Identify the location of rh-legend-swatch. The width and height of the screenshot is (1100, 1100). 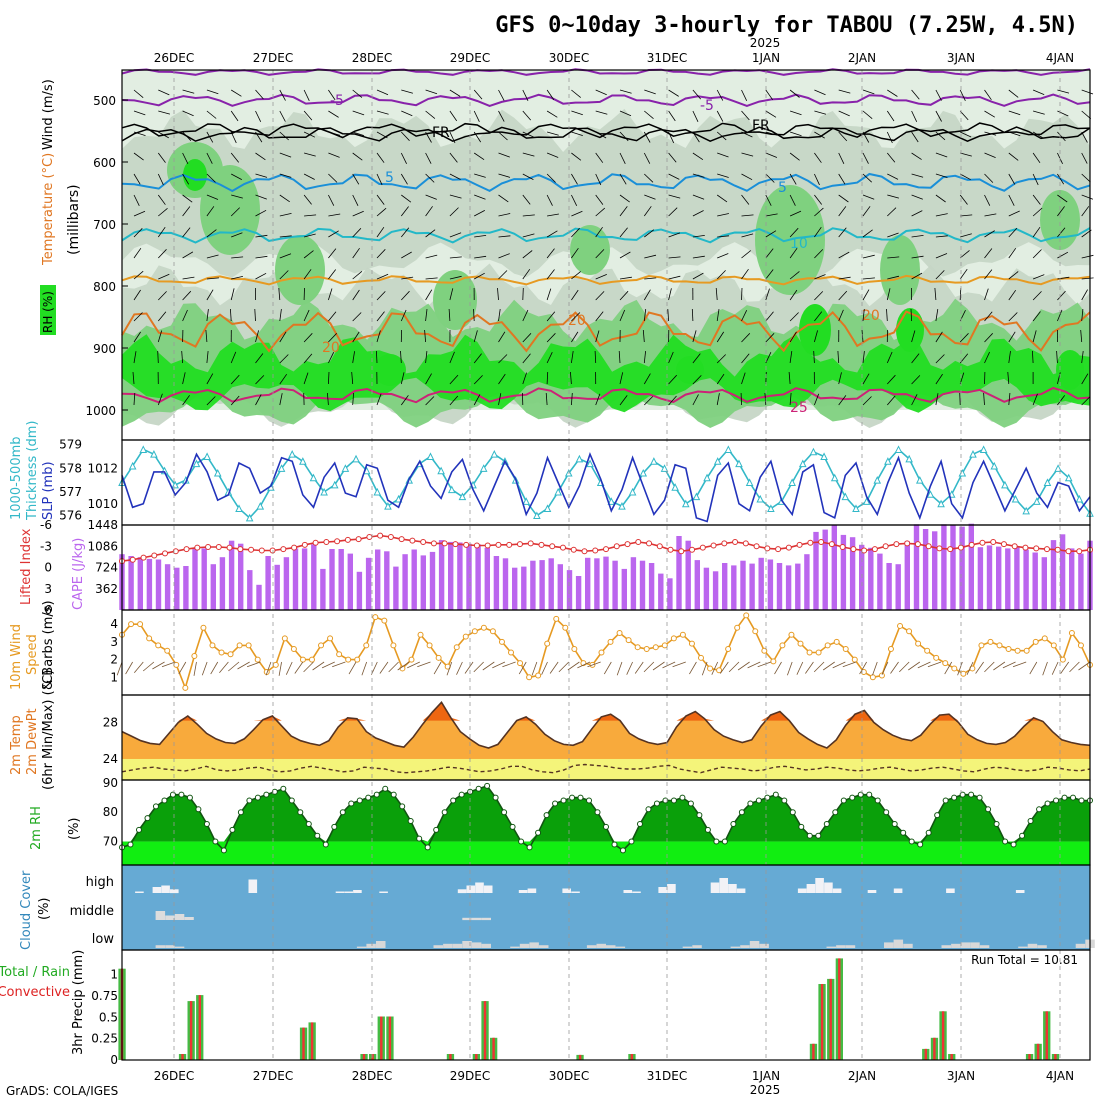
(48, 310).